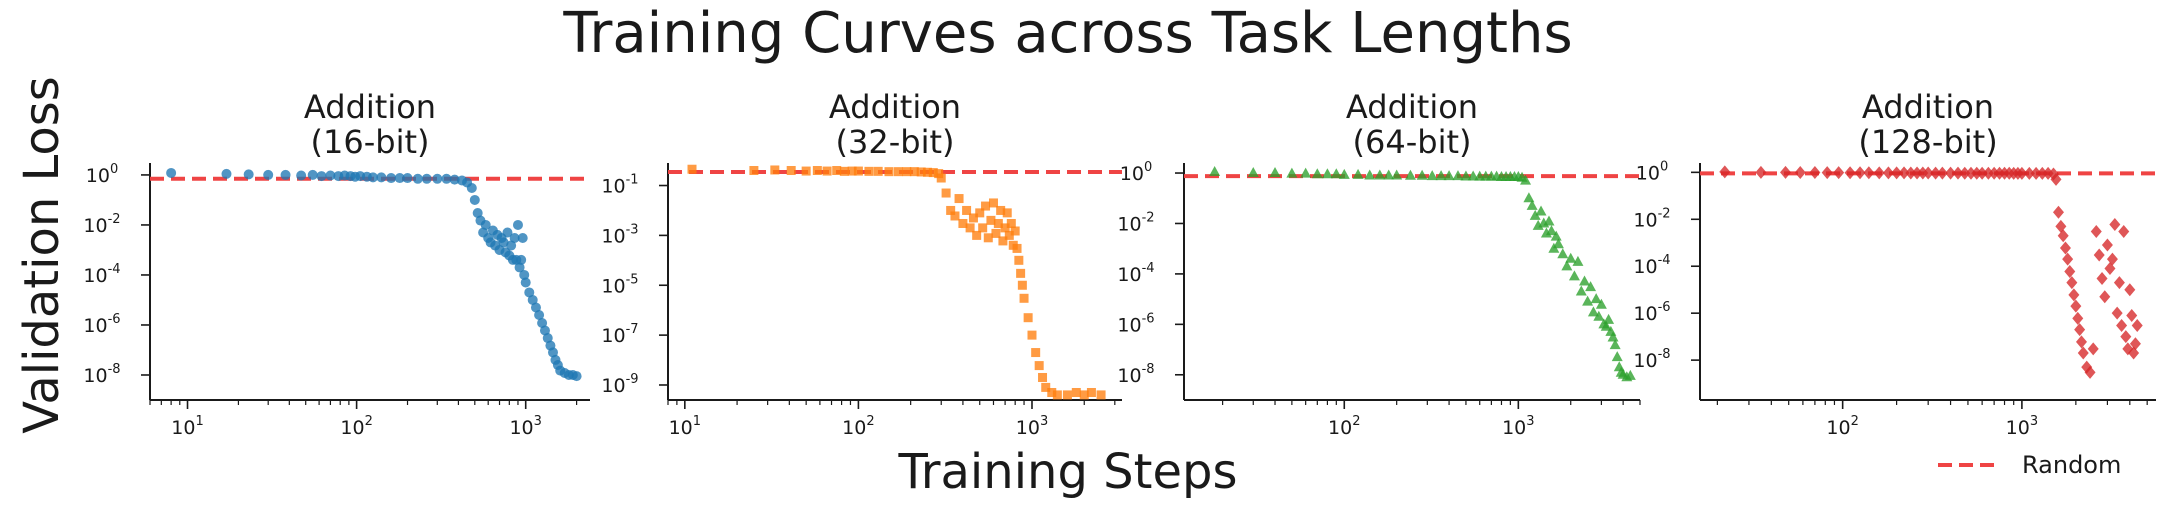  I want to click on panel-title-line: (64-bit), so click(1412, 142).